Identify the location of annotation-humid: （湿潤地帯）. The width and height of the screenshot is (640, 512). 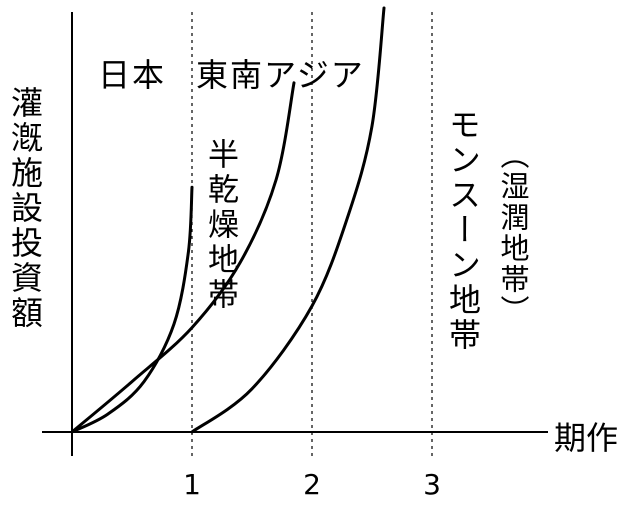
(513, 233).